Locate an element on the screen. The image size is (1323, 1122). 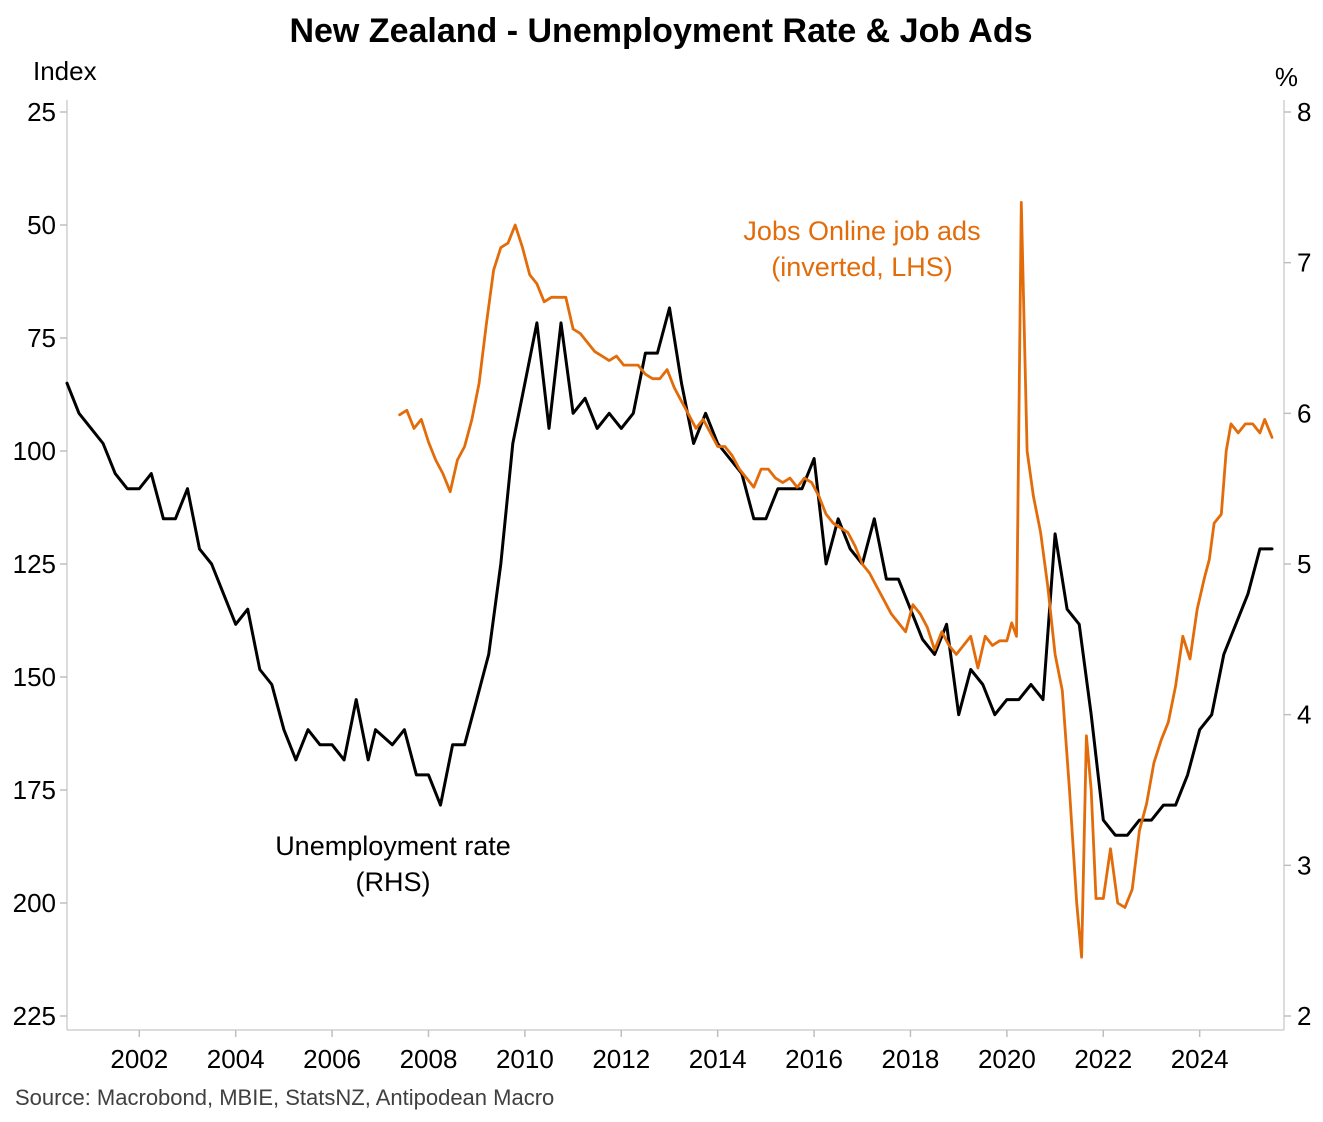
x-tick-label: 2020 is located at coordinates (1007, 1059).